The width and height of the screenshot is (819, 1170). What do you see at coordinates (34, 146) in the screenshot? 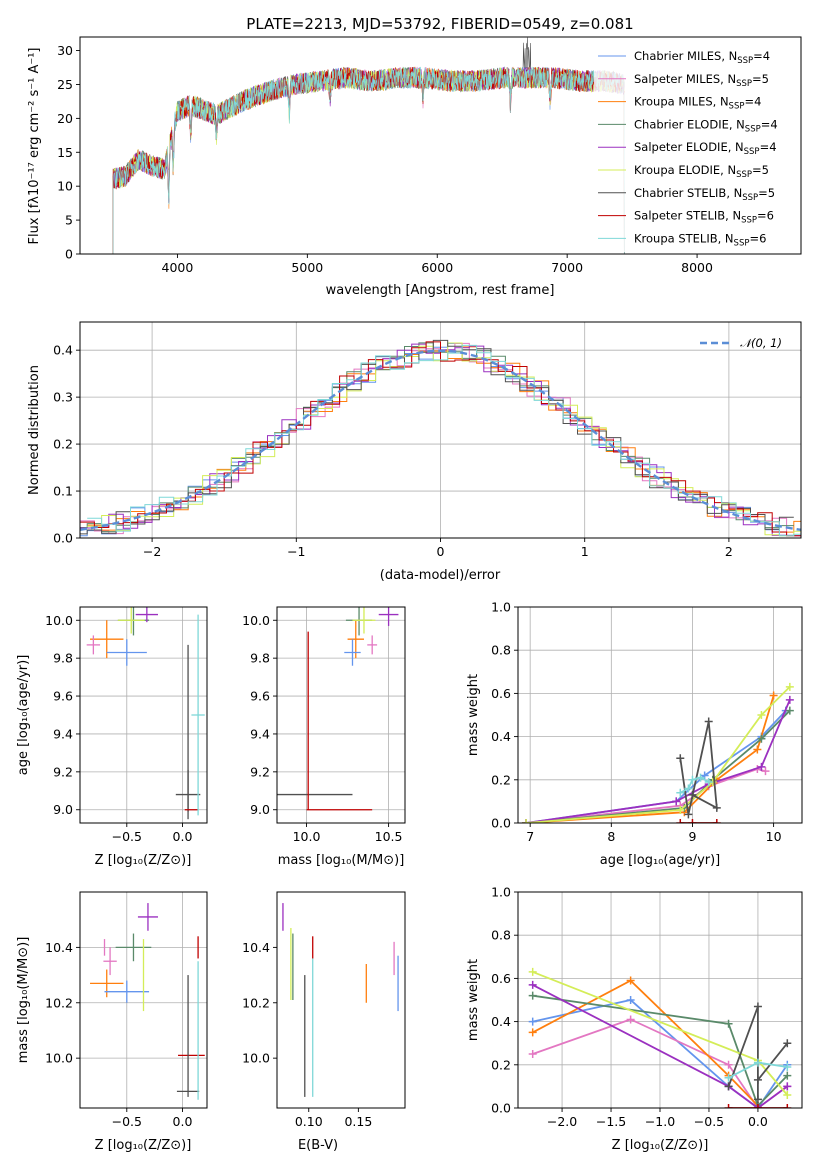
I see `spectrum-ylabel: Flux [fλ10⁻¹⁷ erg cm⁻² s⁻¹ A⁻¹]` at bounding box center [34, 146].